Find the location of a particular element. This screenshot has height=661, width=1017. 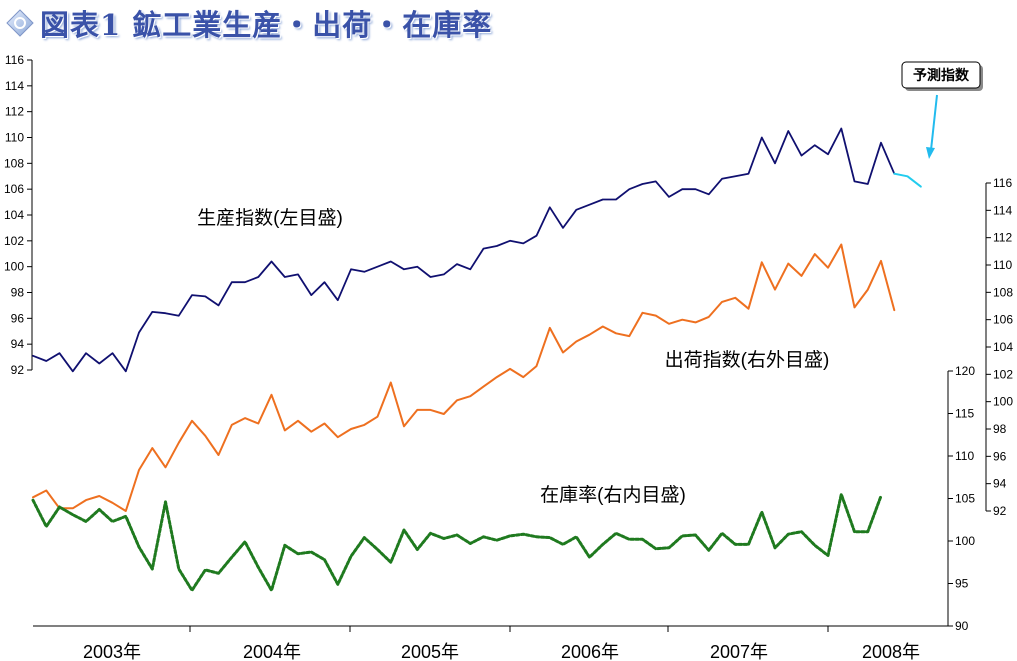

chart-title-bar: 図表1 鉱工業生産・出荷・在庫率 is located at coordinates (249, 23).